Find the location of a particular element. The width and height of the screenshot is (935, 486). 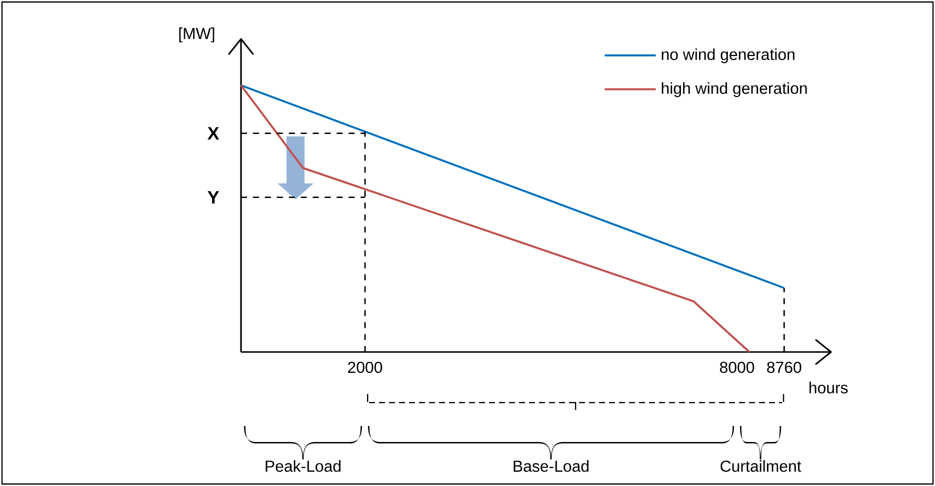

x-tick-label: 8760 is located at coordinates (784, 367).